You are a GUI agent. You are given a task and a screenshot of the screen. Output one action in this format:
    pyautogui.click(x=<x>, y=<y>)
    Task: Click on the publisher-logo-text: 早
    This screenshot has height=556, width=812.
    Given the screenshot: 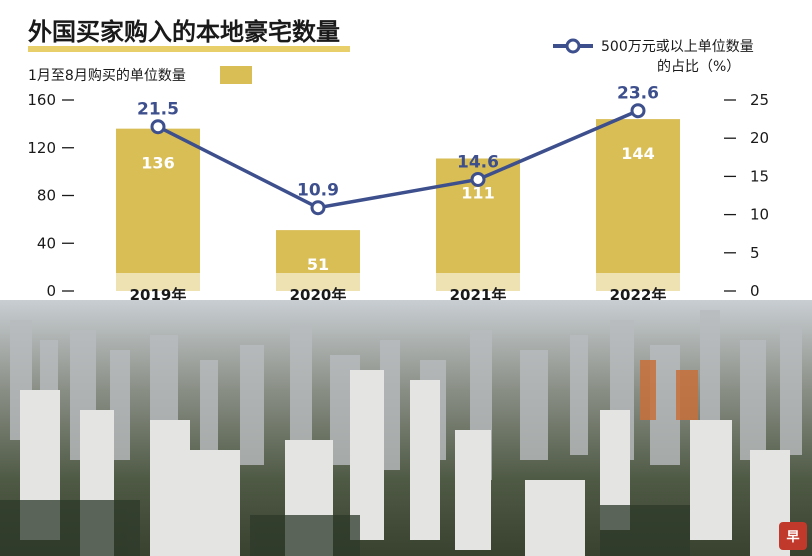 What is the action you would take?
    pyautogui.click(x=792, y=537)
    